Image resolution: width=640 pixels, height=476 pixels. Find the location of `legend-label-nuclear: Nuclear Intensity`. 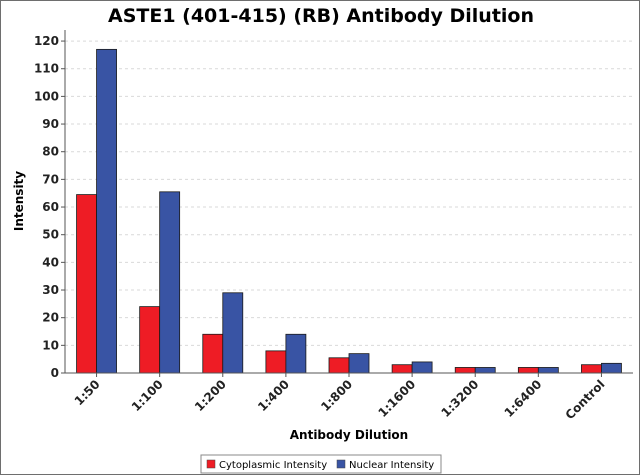

legend-label-nuclear: Nuclear Intensity is located at coordinates (391, 465).